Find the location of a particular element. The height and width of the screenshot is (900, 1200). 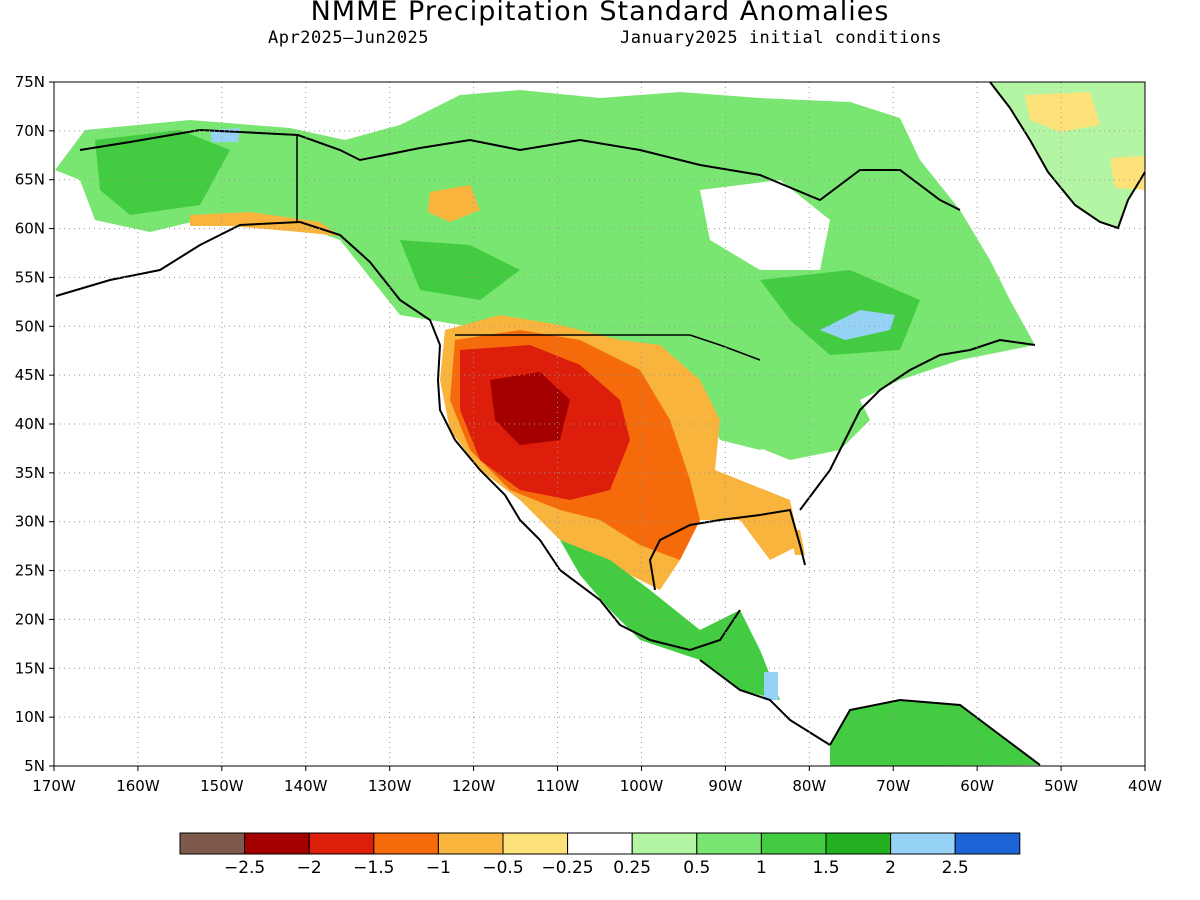

lon-tick-label: 110W is located at coordinates (558, 786).